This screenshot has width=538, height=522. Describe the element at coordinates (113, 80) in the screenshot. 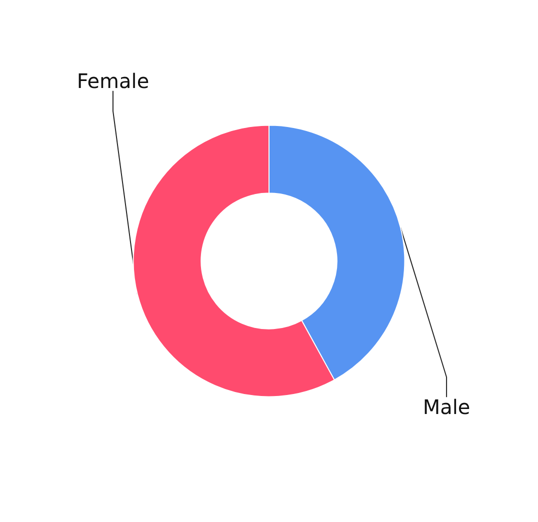

I see `slice-label: Female` at that location.